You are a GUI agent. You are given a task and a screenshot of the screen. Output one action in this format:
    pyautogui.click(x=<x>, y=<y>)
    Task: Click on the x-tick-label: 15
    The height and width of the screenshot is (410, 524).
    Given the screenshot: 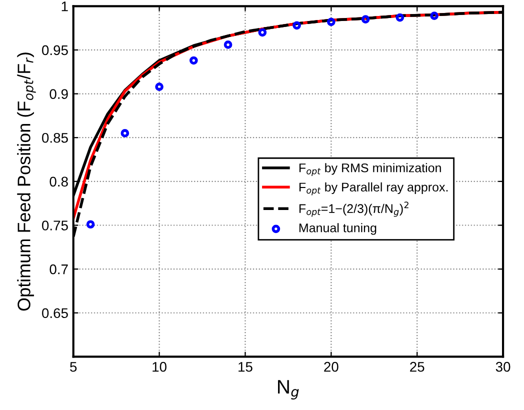 What is the action you would take?
    pyautogui.click(x=245, y=367)
    